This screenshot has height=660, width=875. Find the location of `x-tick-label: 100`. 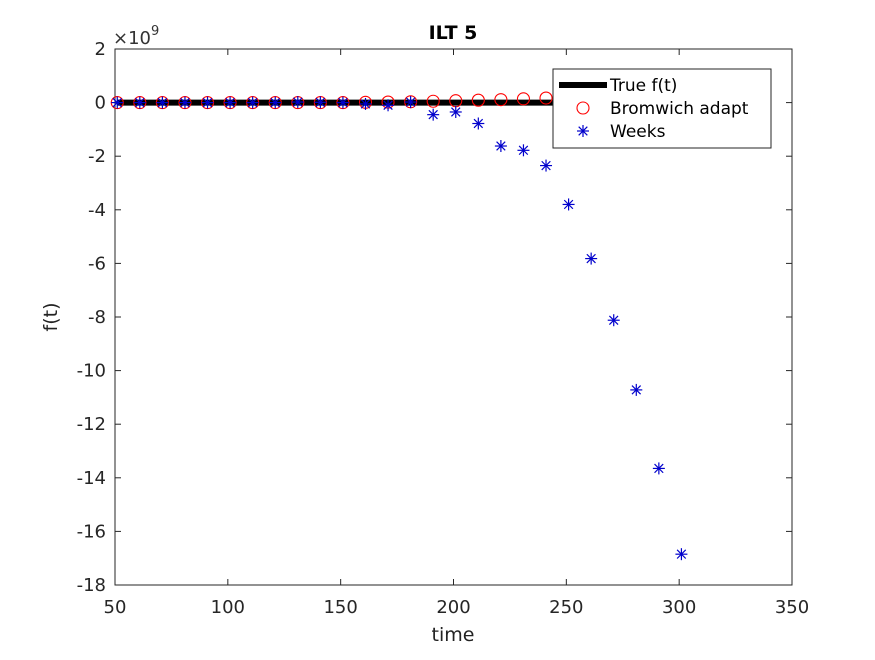

x-tick-label: 100 is located at coordinates (228, 607).